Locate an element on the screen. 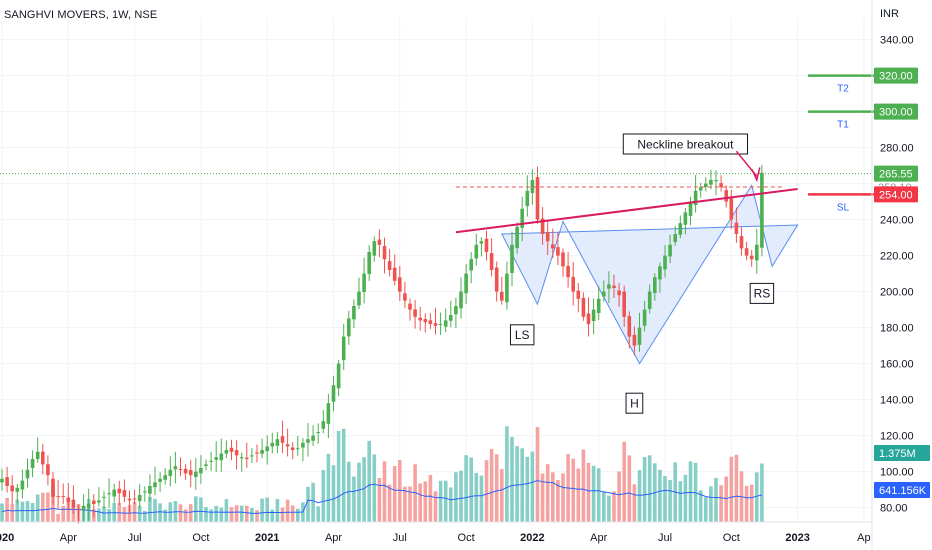  time-tick-label: Oct is located at coordinates (466, 538).